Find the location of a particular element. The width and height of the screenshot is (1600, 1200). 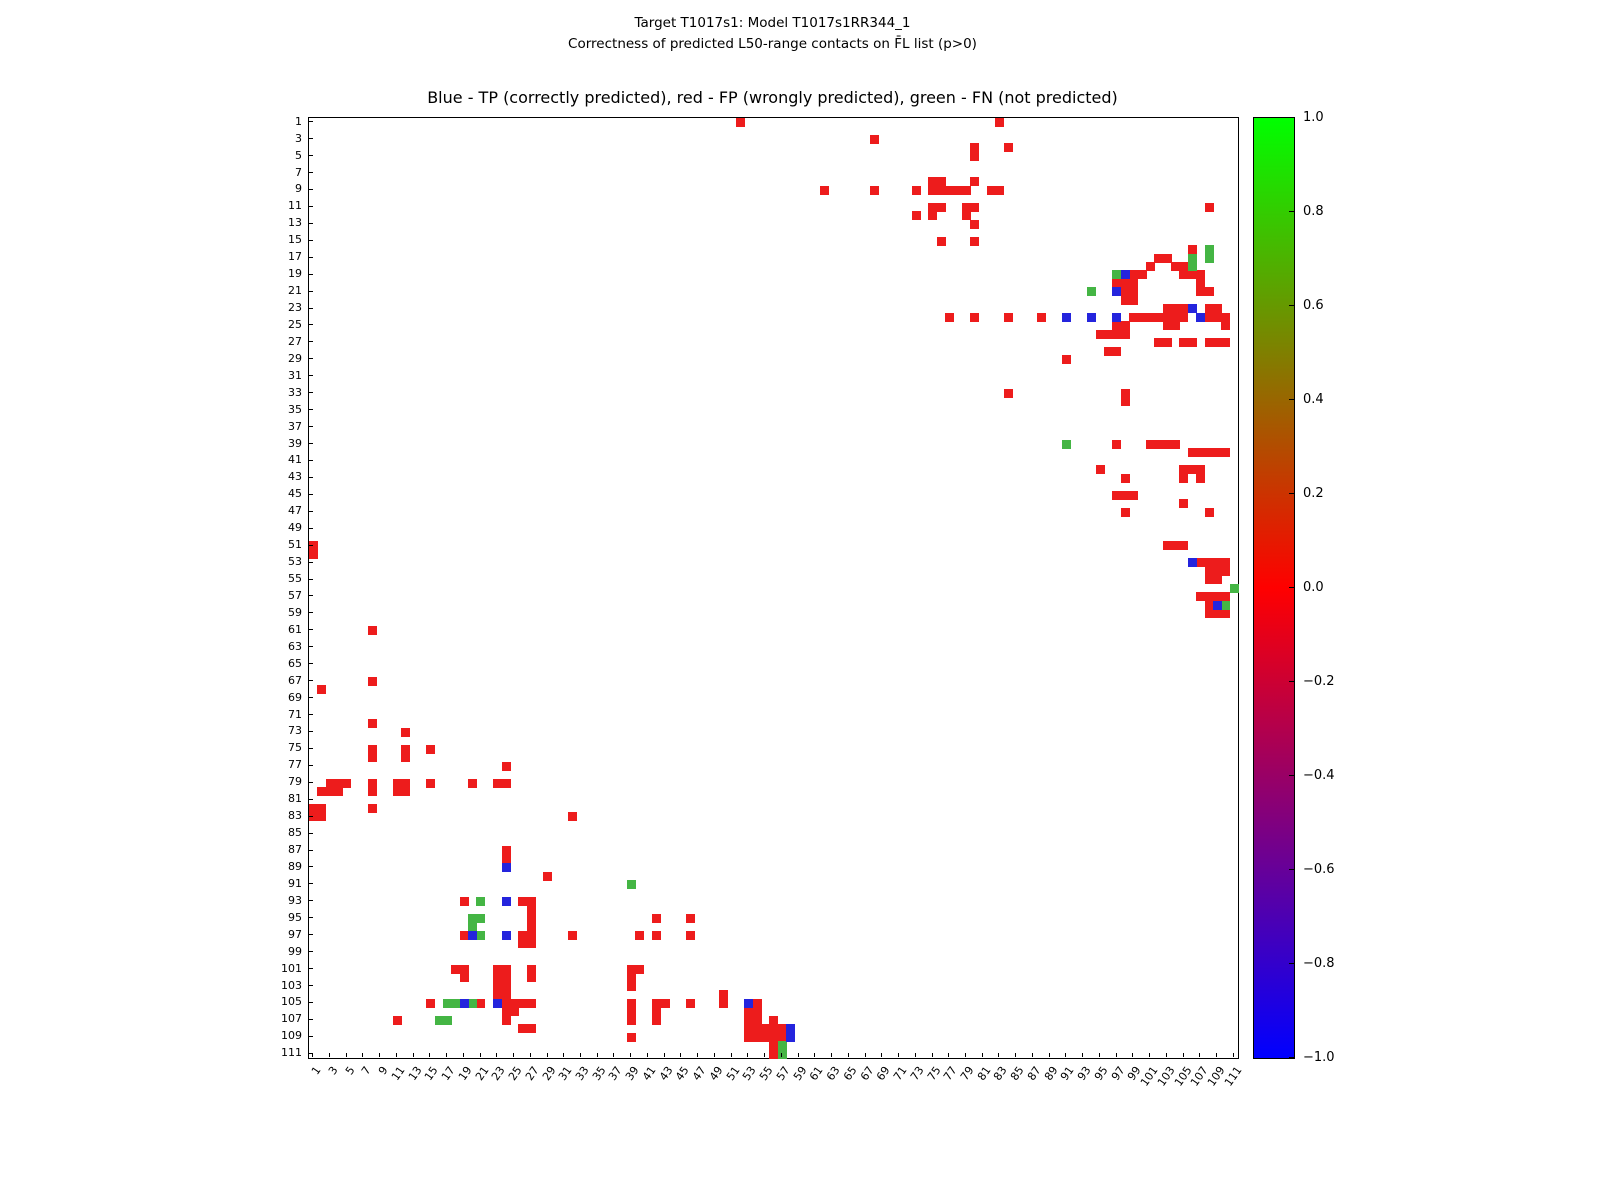

x-tick-label: 87 is located at coordinates (1034, 1073).